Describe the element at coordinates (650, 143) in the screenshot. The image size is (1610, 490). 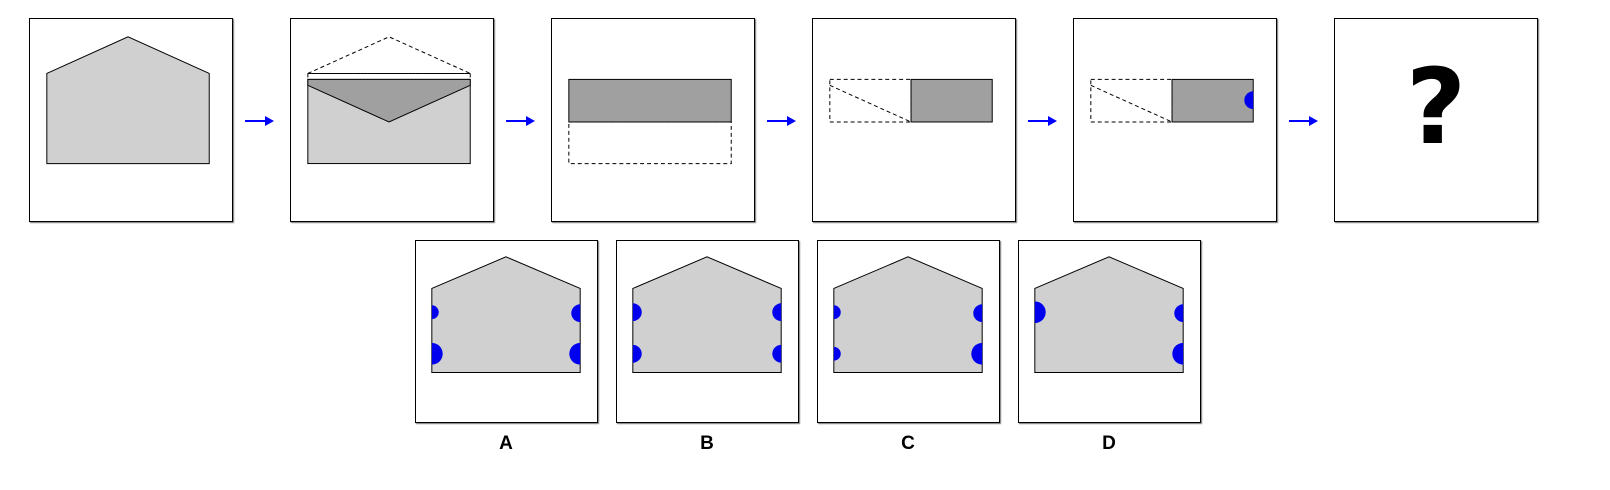
I see `unfolded-lower-half-outline` at that location.